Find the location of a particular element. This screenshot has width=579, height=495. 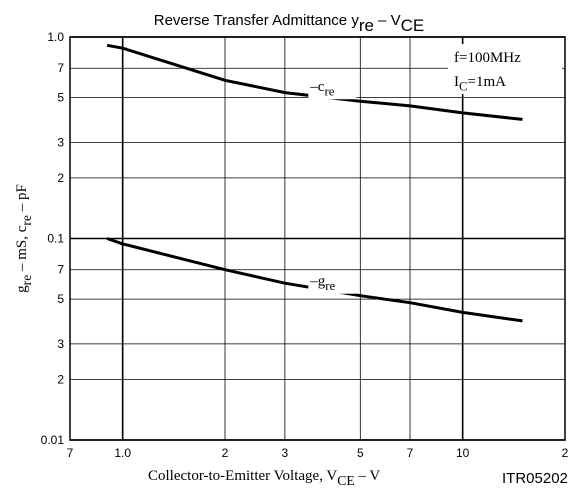

label-part: –c is located at coordinates (317, 87).